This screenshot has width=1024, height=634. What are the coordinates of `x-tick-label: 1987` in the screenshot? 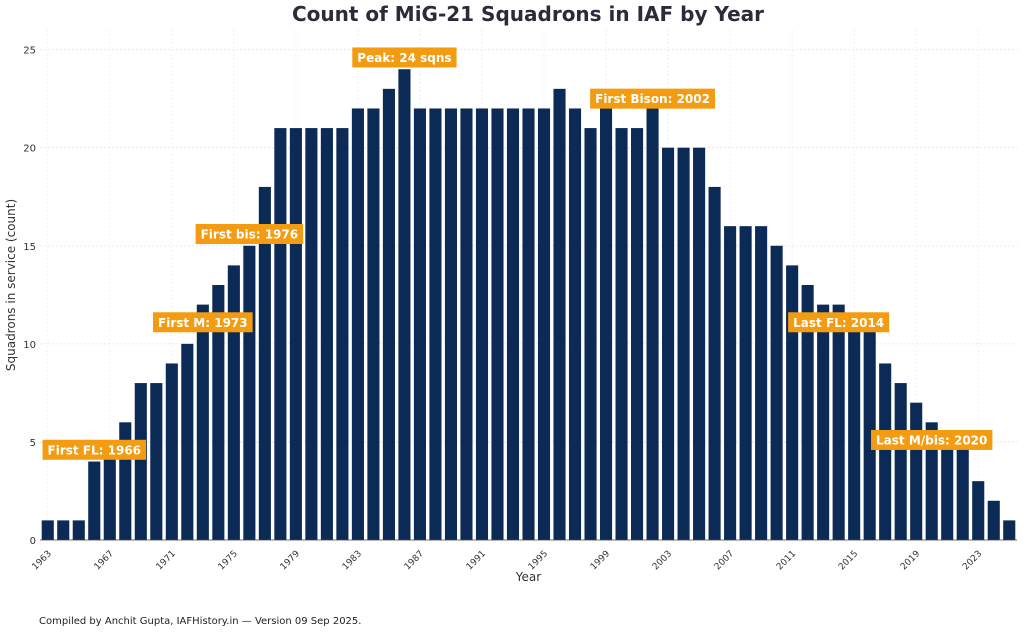 It's located at (414, 560).